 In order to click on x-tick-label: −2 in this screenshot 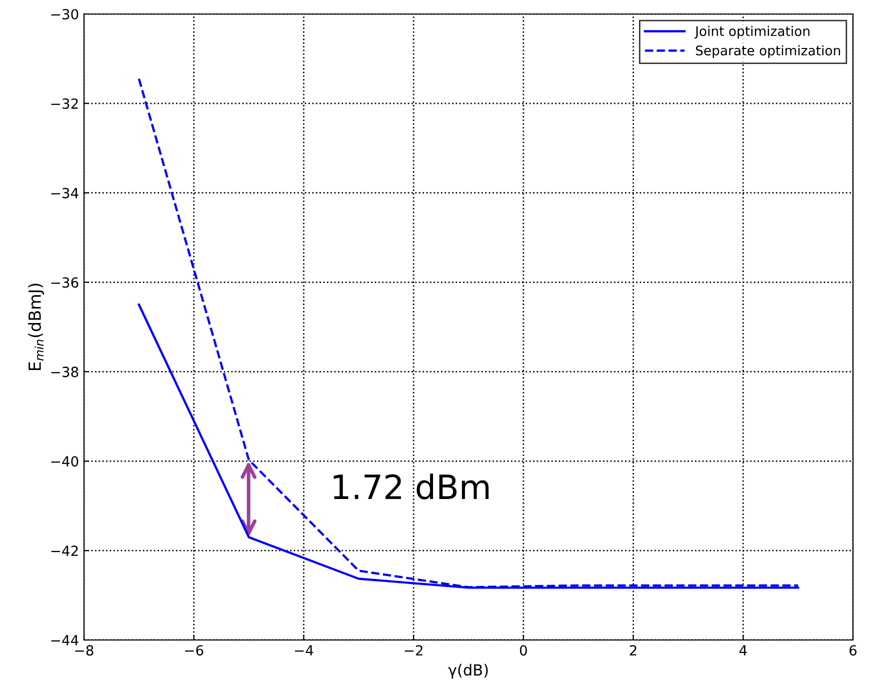, I will do `click(413, 650)`.